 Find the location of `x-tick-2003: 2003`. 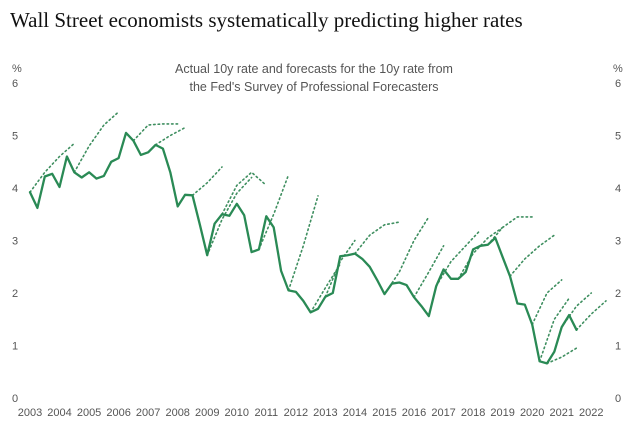

x-tick-2003: 2003 is located at coordinates (30, 413).